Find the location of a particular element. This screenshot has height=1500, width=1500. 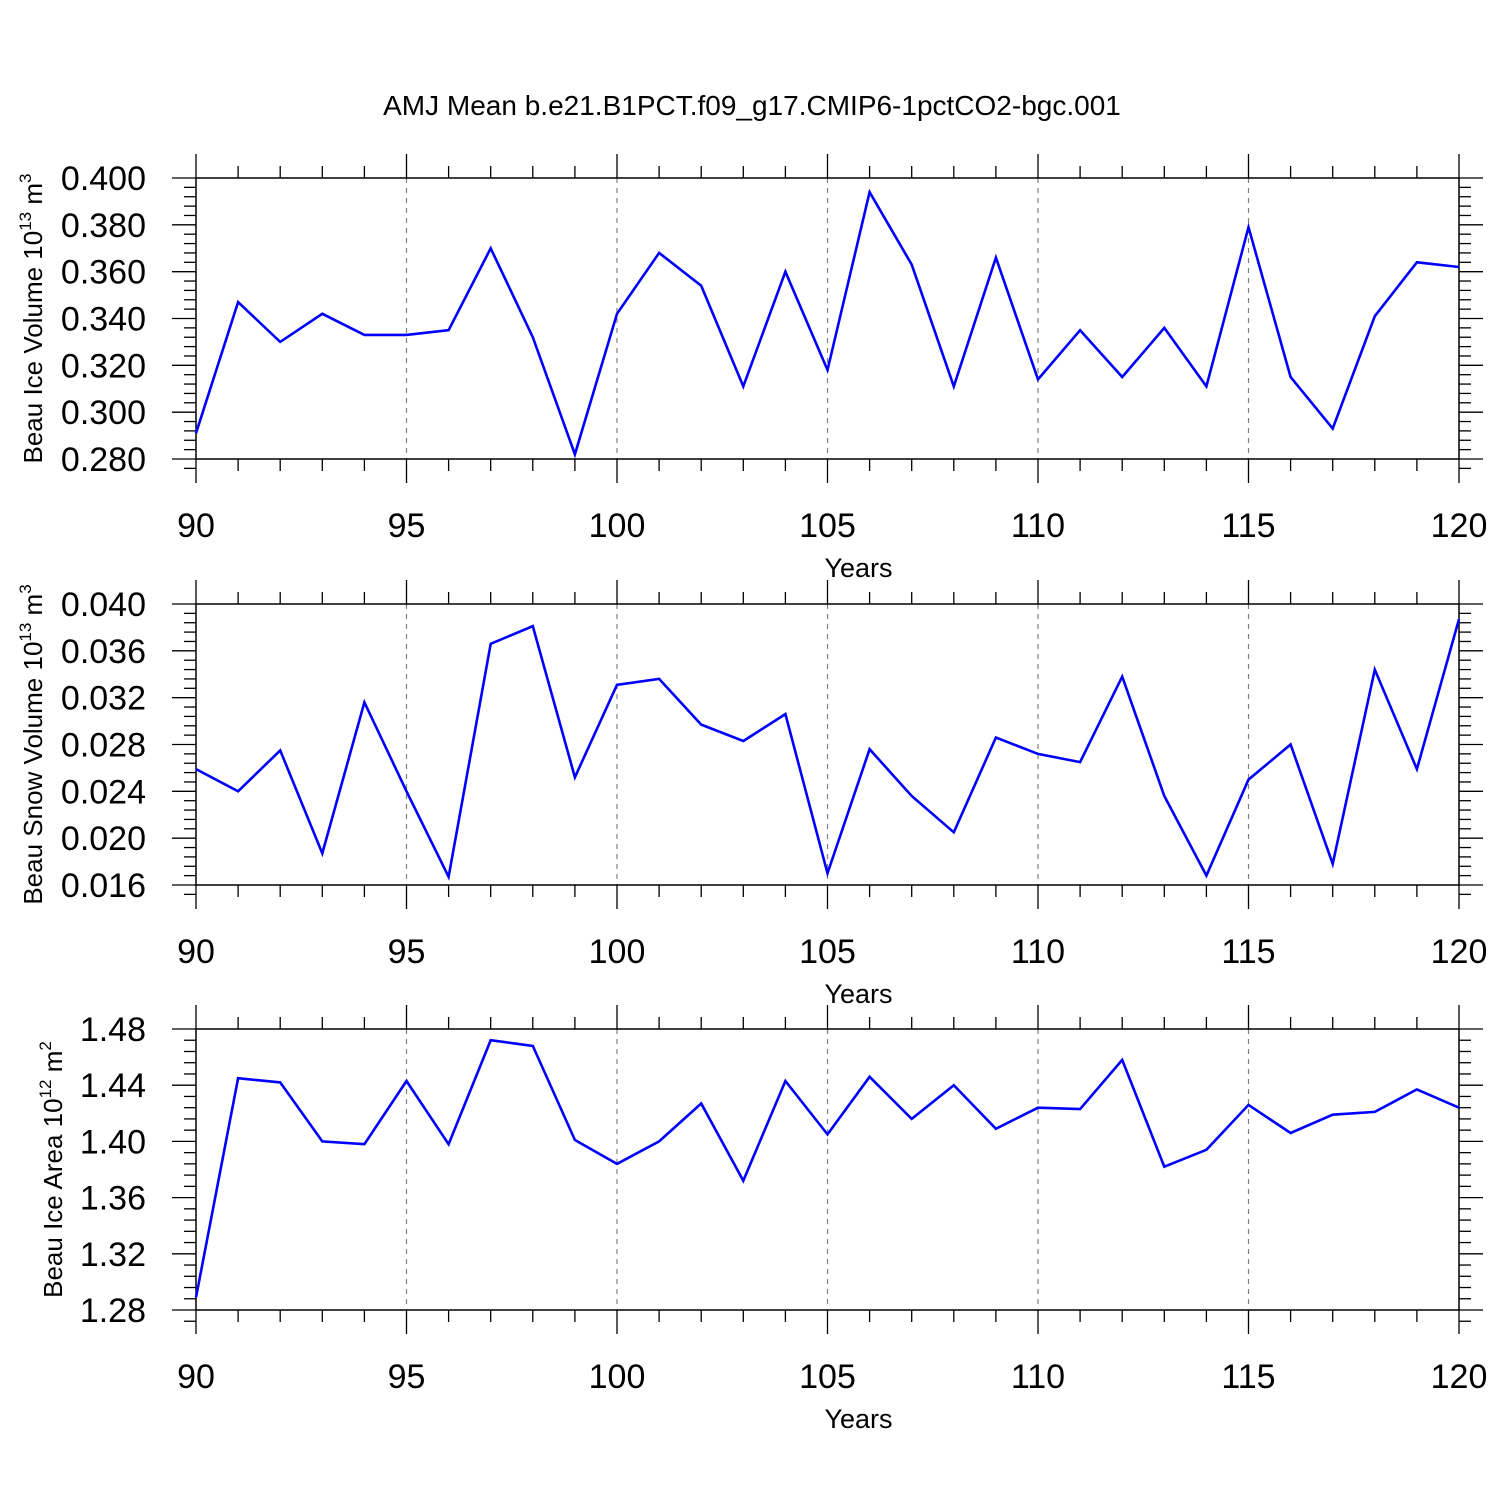

y-axis-label-main: Beau Ice Area 10 is located at coordinates (53, 1197).